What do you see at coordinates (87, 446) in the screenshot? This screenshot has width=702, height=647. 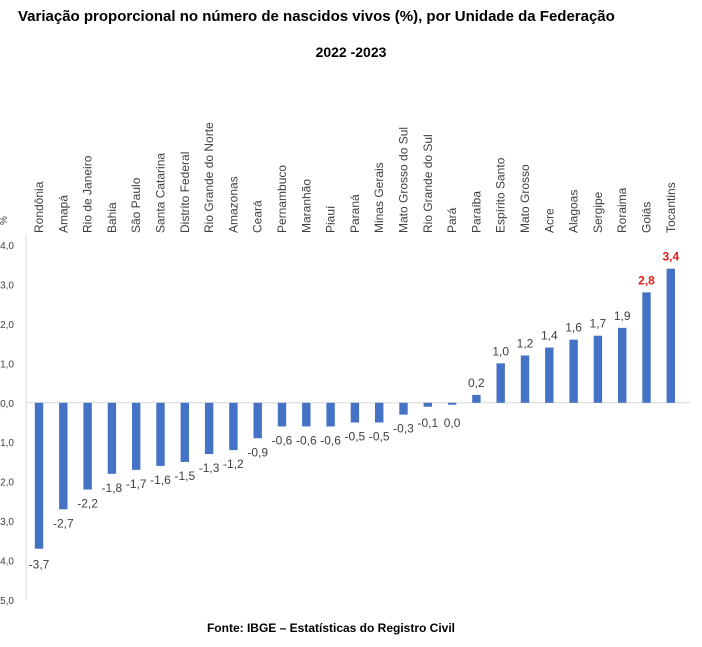 I see `bar-Rio de Janeiro` at bounding box center [87, 446].